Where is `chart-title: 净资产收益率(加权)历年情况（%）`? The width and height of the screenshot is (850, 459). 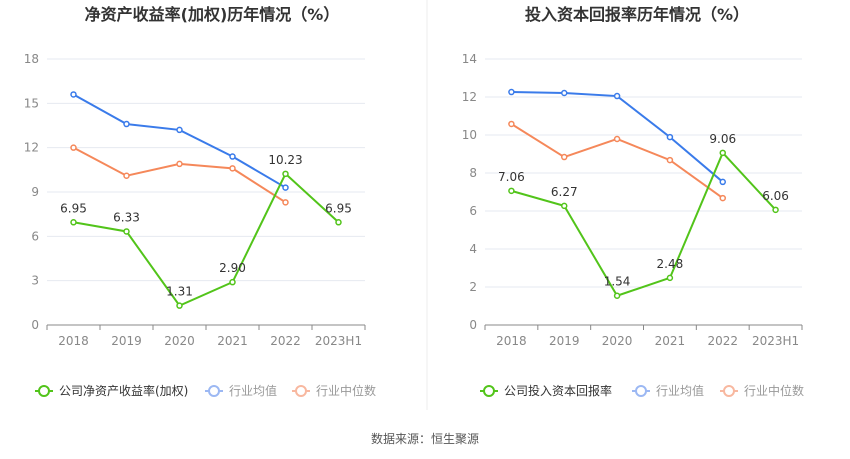
chart-title: 净资产收益率(加权)历年情况（%） is located at coordinates (212, 14).